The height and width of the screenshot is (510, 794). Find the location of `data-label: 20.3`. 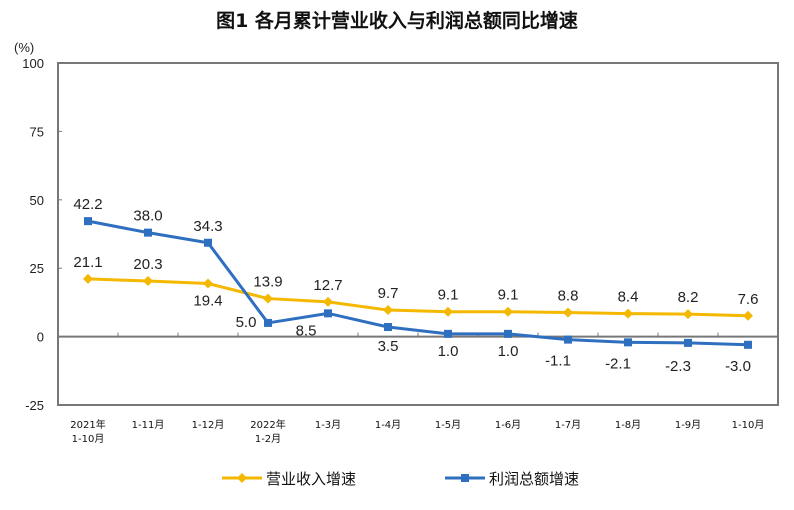

data-label: 20.3 is located at coordinates (147, 264).